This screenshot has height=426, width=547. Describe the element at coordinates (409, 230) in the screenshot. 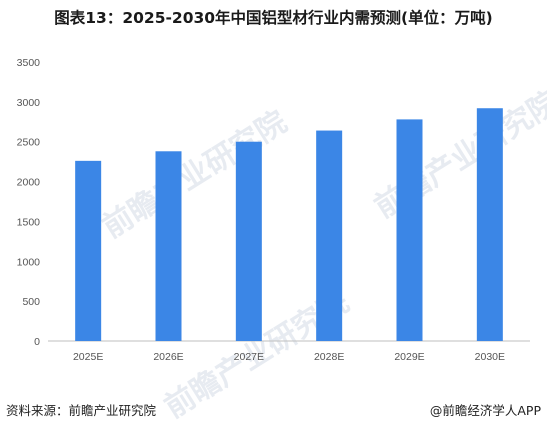

I see `bar-2029E` at that location.